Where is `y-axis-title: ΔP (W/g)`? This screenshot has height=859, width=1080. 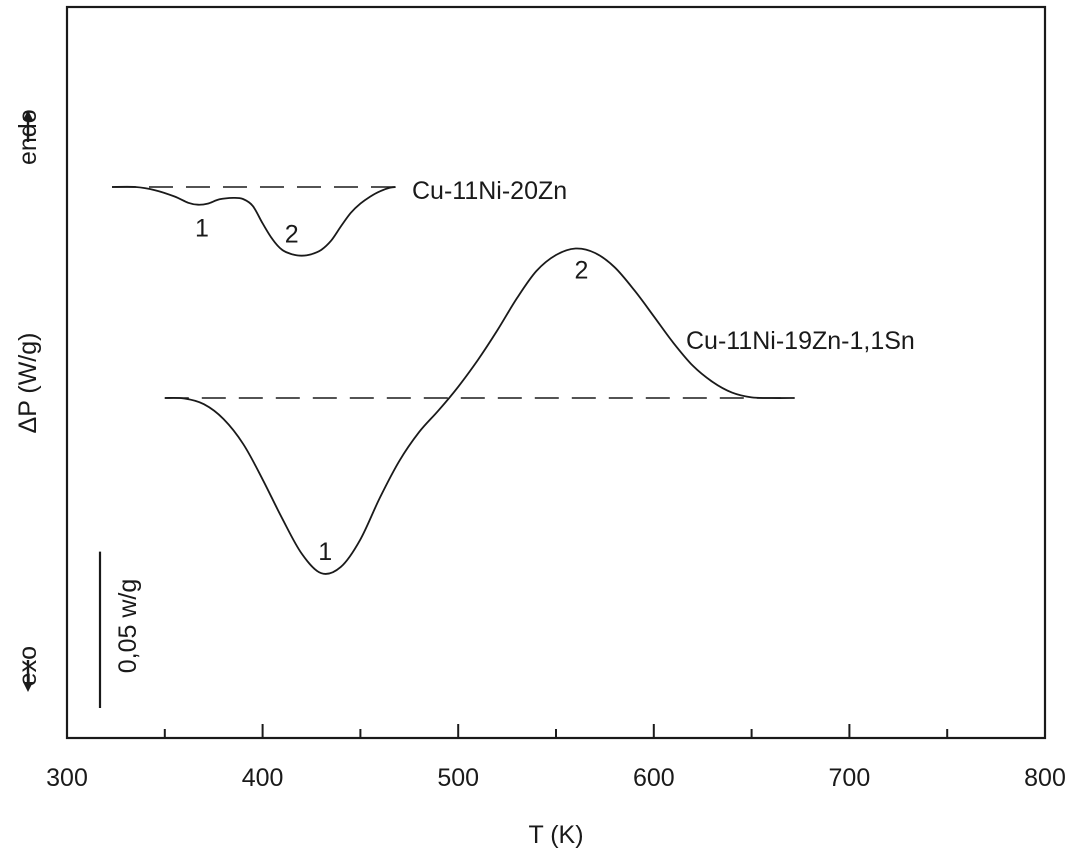 y-axis-title: ΔP (W/g) is located at coordinates (28, 383).